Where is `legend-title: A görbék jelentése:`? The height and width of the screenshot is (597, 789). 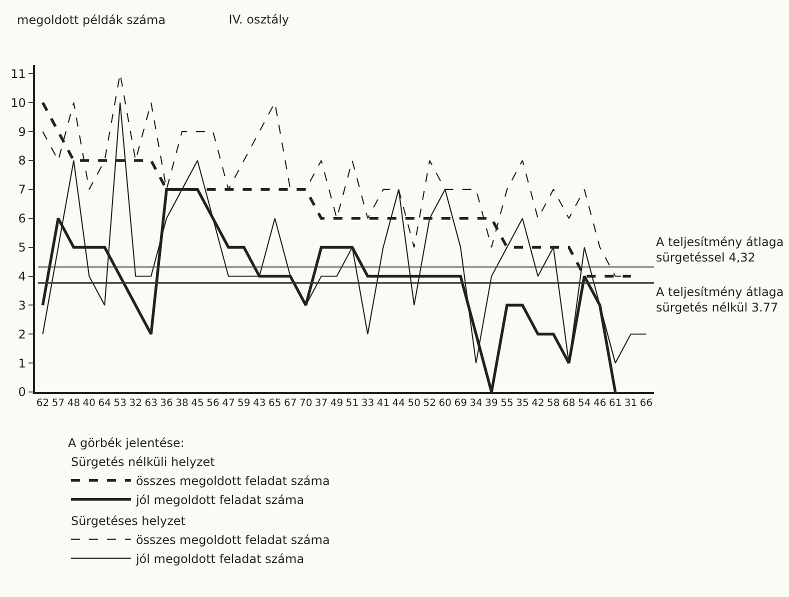
legend-title: A görbék jelentése: is located at coordinates (126, 443).